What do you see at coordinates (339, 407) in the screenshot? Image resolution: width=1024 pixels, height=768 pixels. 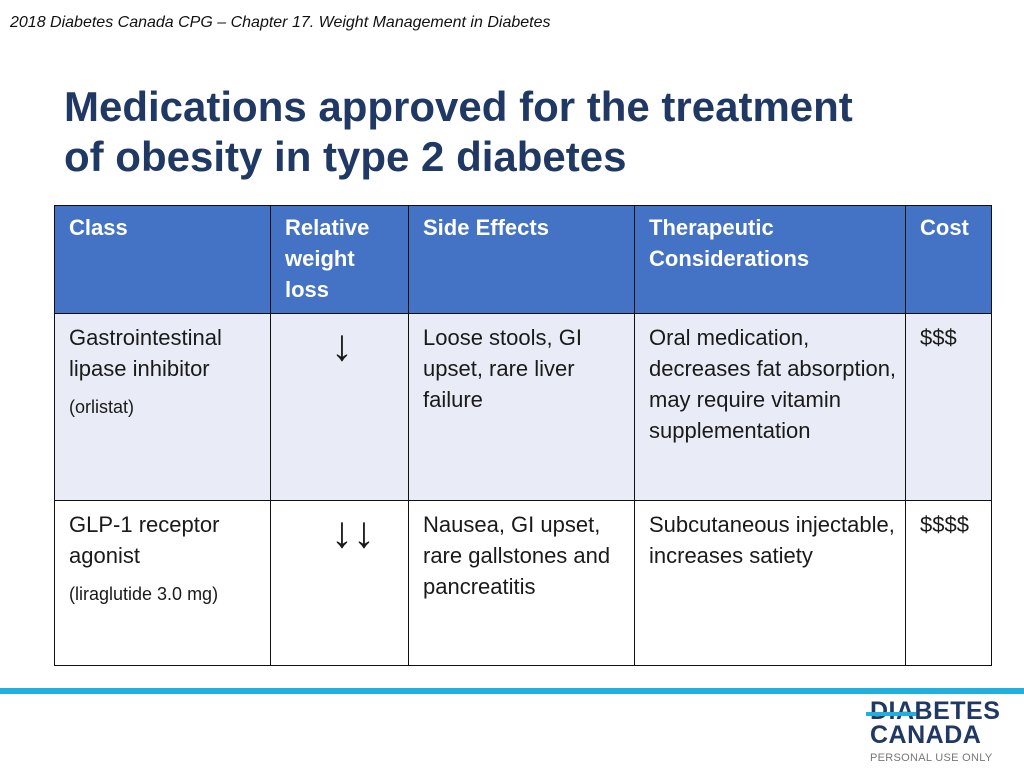 I see `cell-weight-loss: ↓` at bounding box center [339, 407].